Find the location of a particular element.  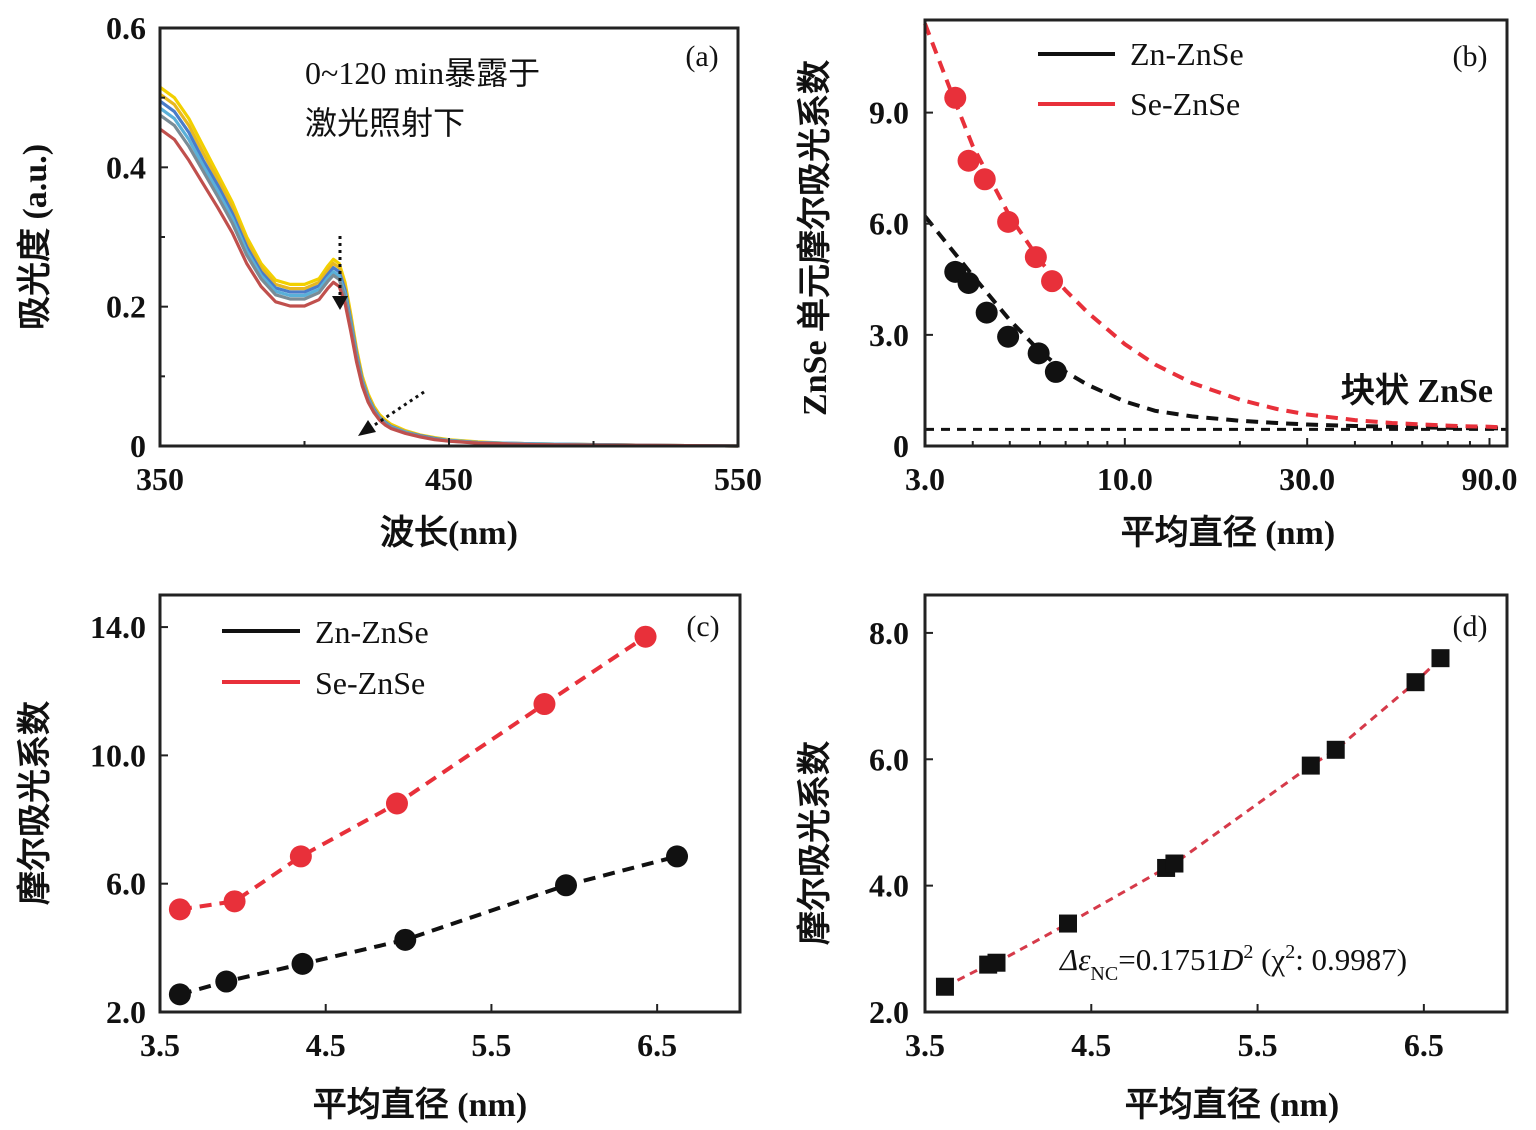

panel-c-xlabel: 平均直径 (nm) is located at coordinates (420, 1105).